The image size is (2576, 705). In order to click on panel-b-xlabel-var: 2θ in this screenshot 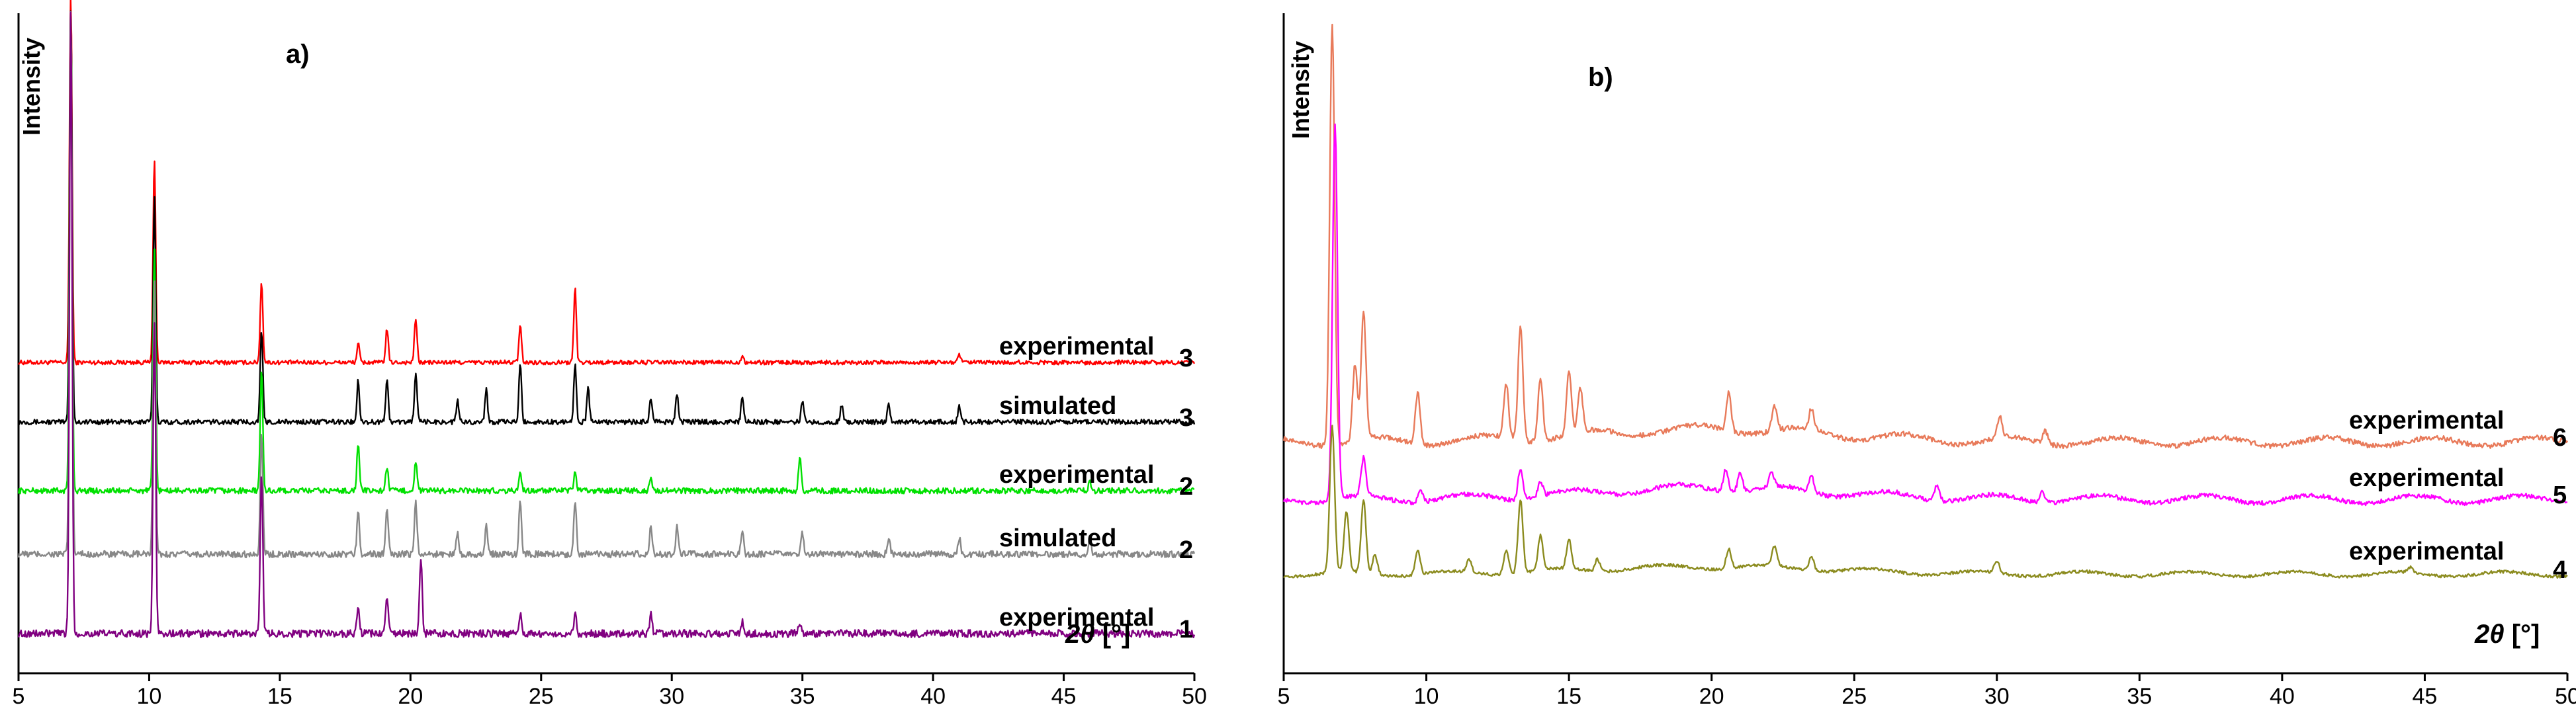, I will do `click(2489, 634)`.